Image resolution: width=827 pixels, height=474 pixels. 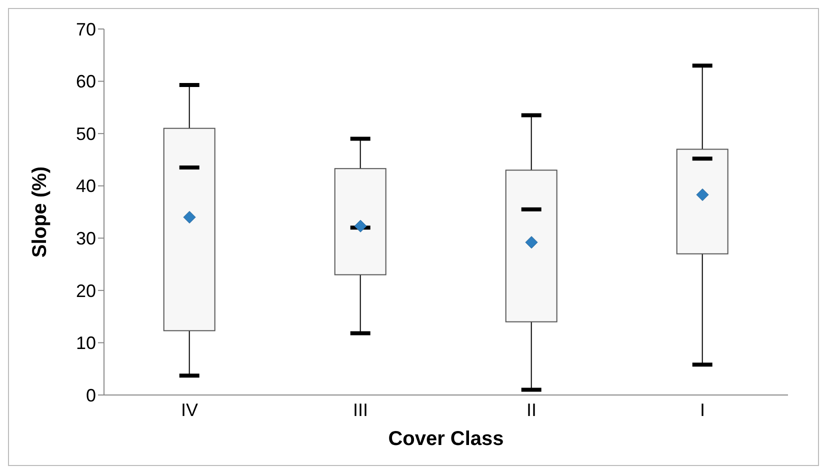 I want to click on y-tick-label: 0, so click(x=91, y=395).